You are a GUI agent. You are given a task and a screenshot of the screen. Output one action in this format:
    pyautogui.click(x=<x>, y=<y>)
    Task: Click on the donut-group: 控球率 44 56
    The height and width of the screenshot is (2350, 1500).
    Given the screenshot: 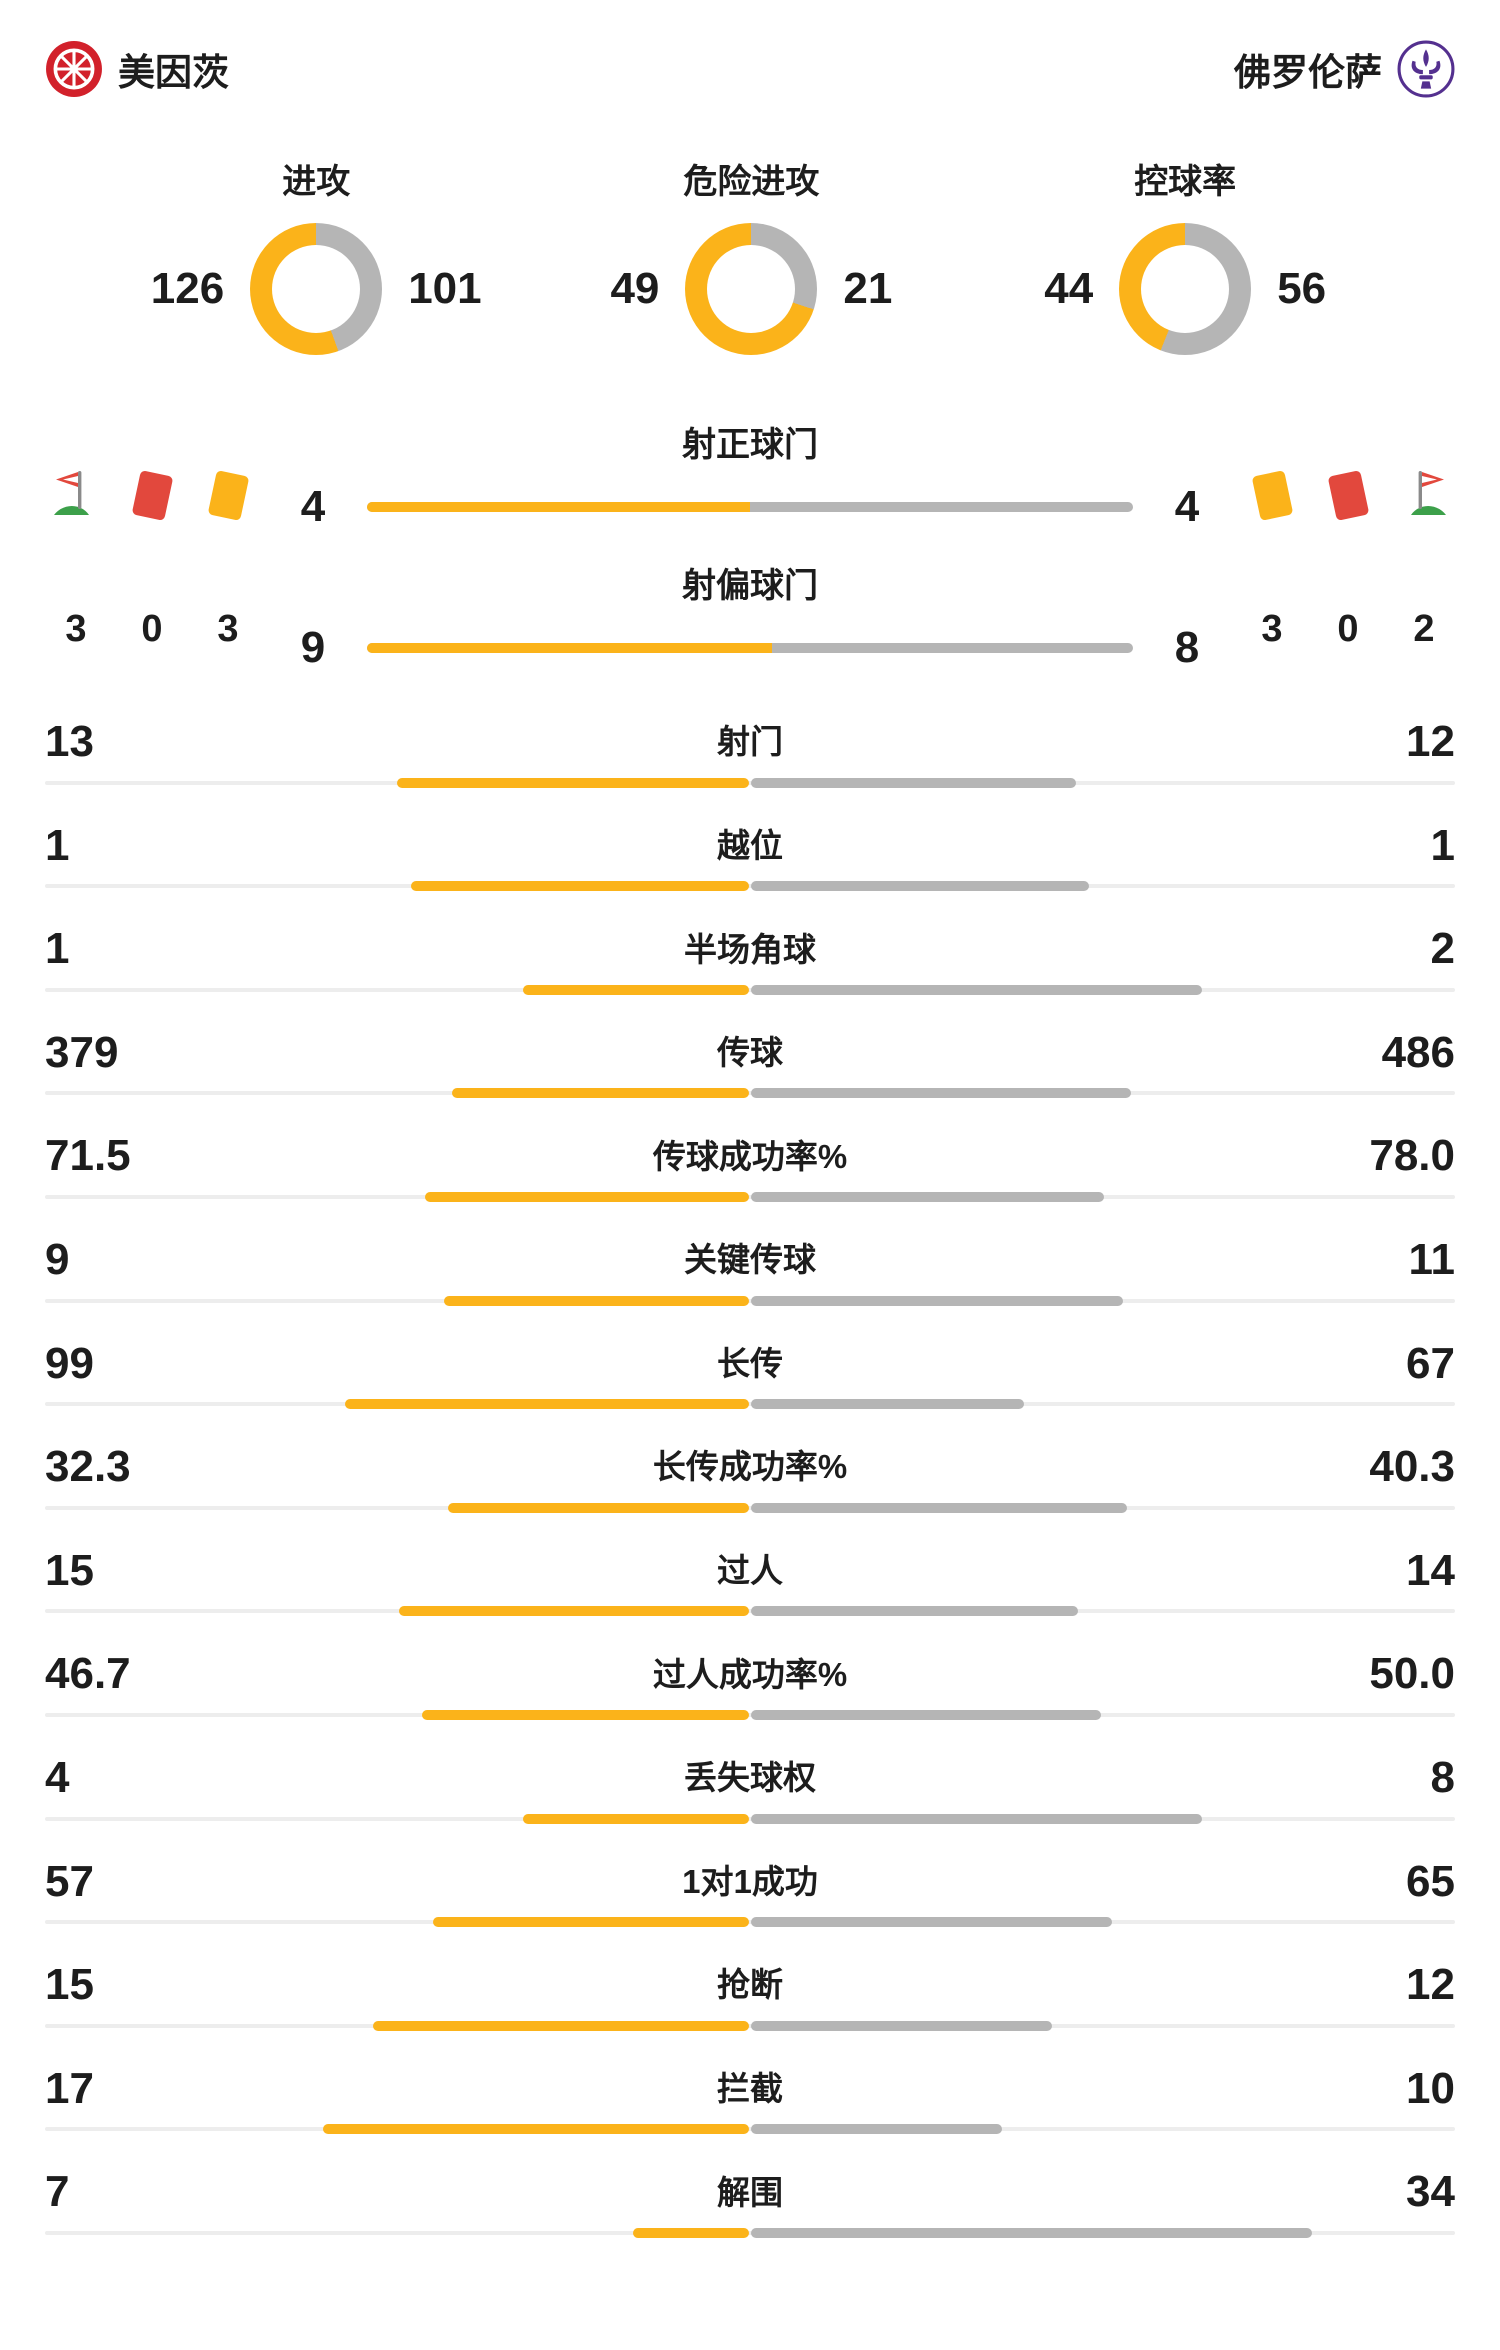 What is the action you would take?
    pyautogui.click(x=1185, y=254)
    